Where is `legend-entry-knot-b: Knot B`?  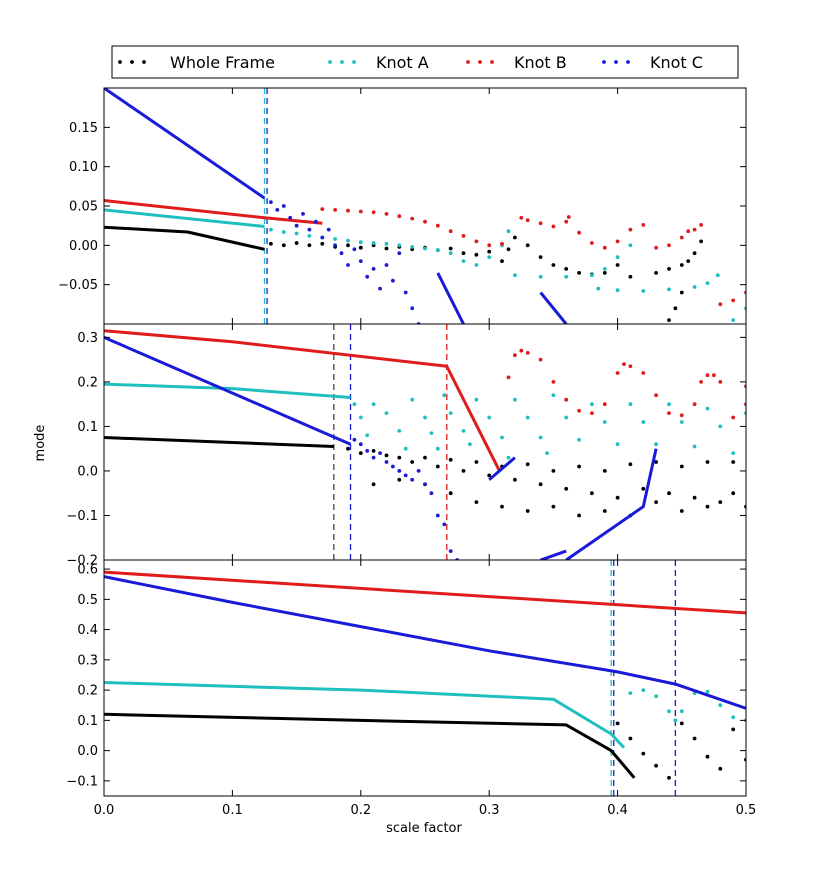
legend-entry-knot-b: Knot B is located at coordinates (516, 62).